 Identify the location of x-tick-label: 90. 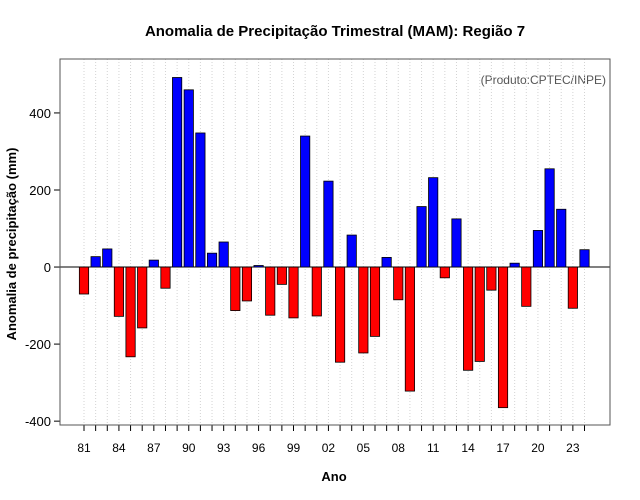
(189, 448).